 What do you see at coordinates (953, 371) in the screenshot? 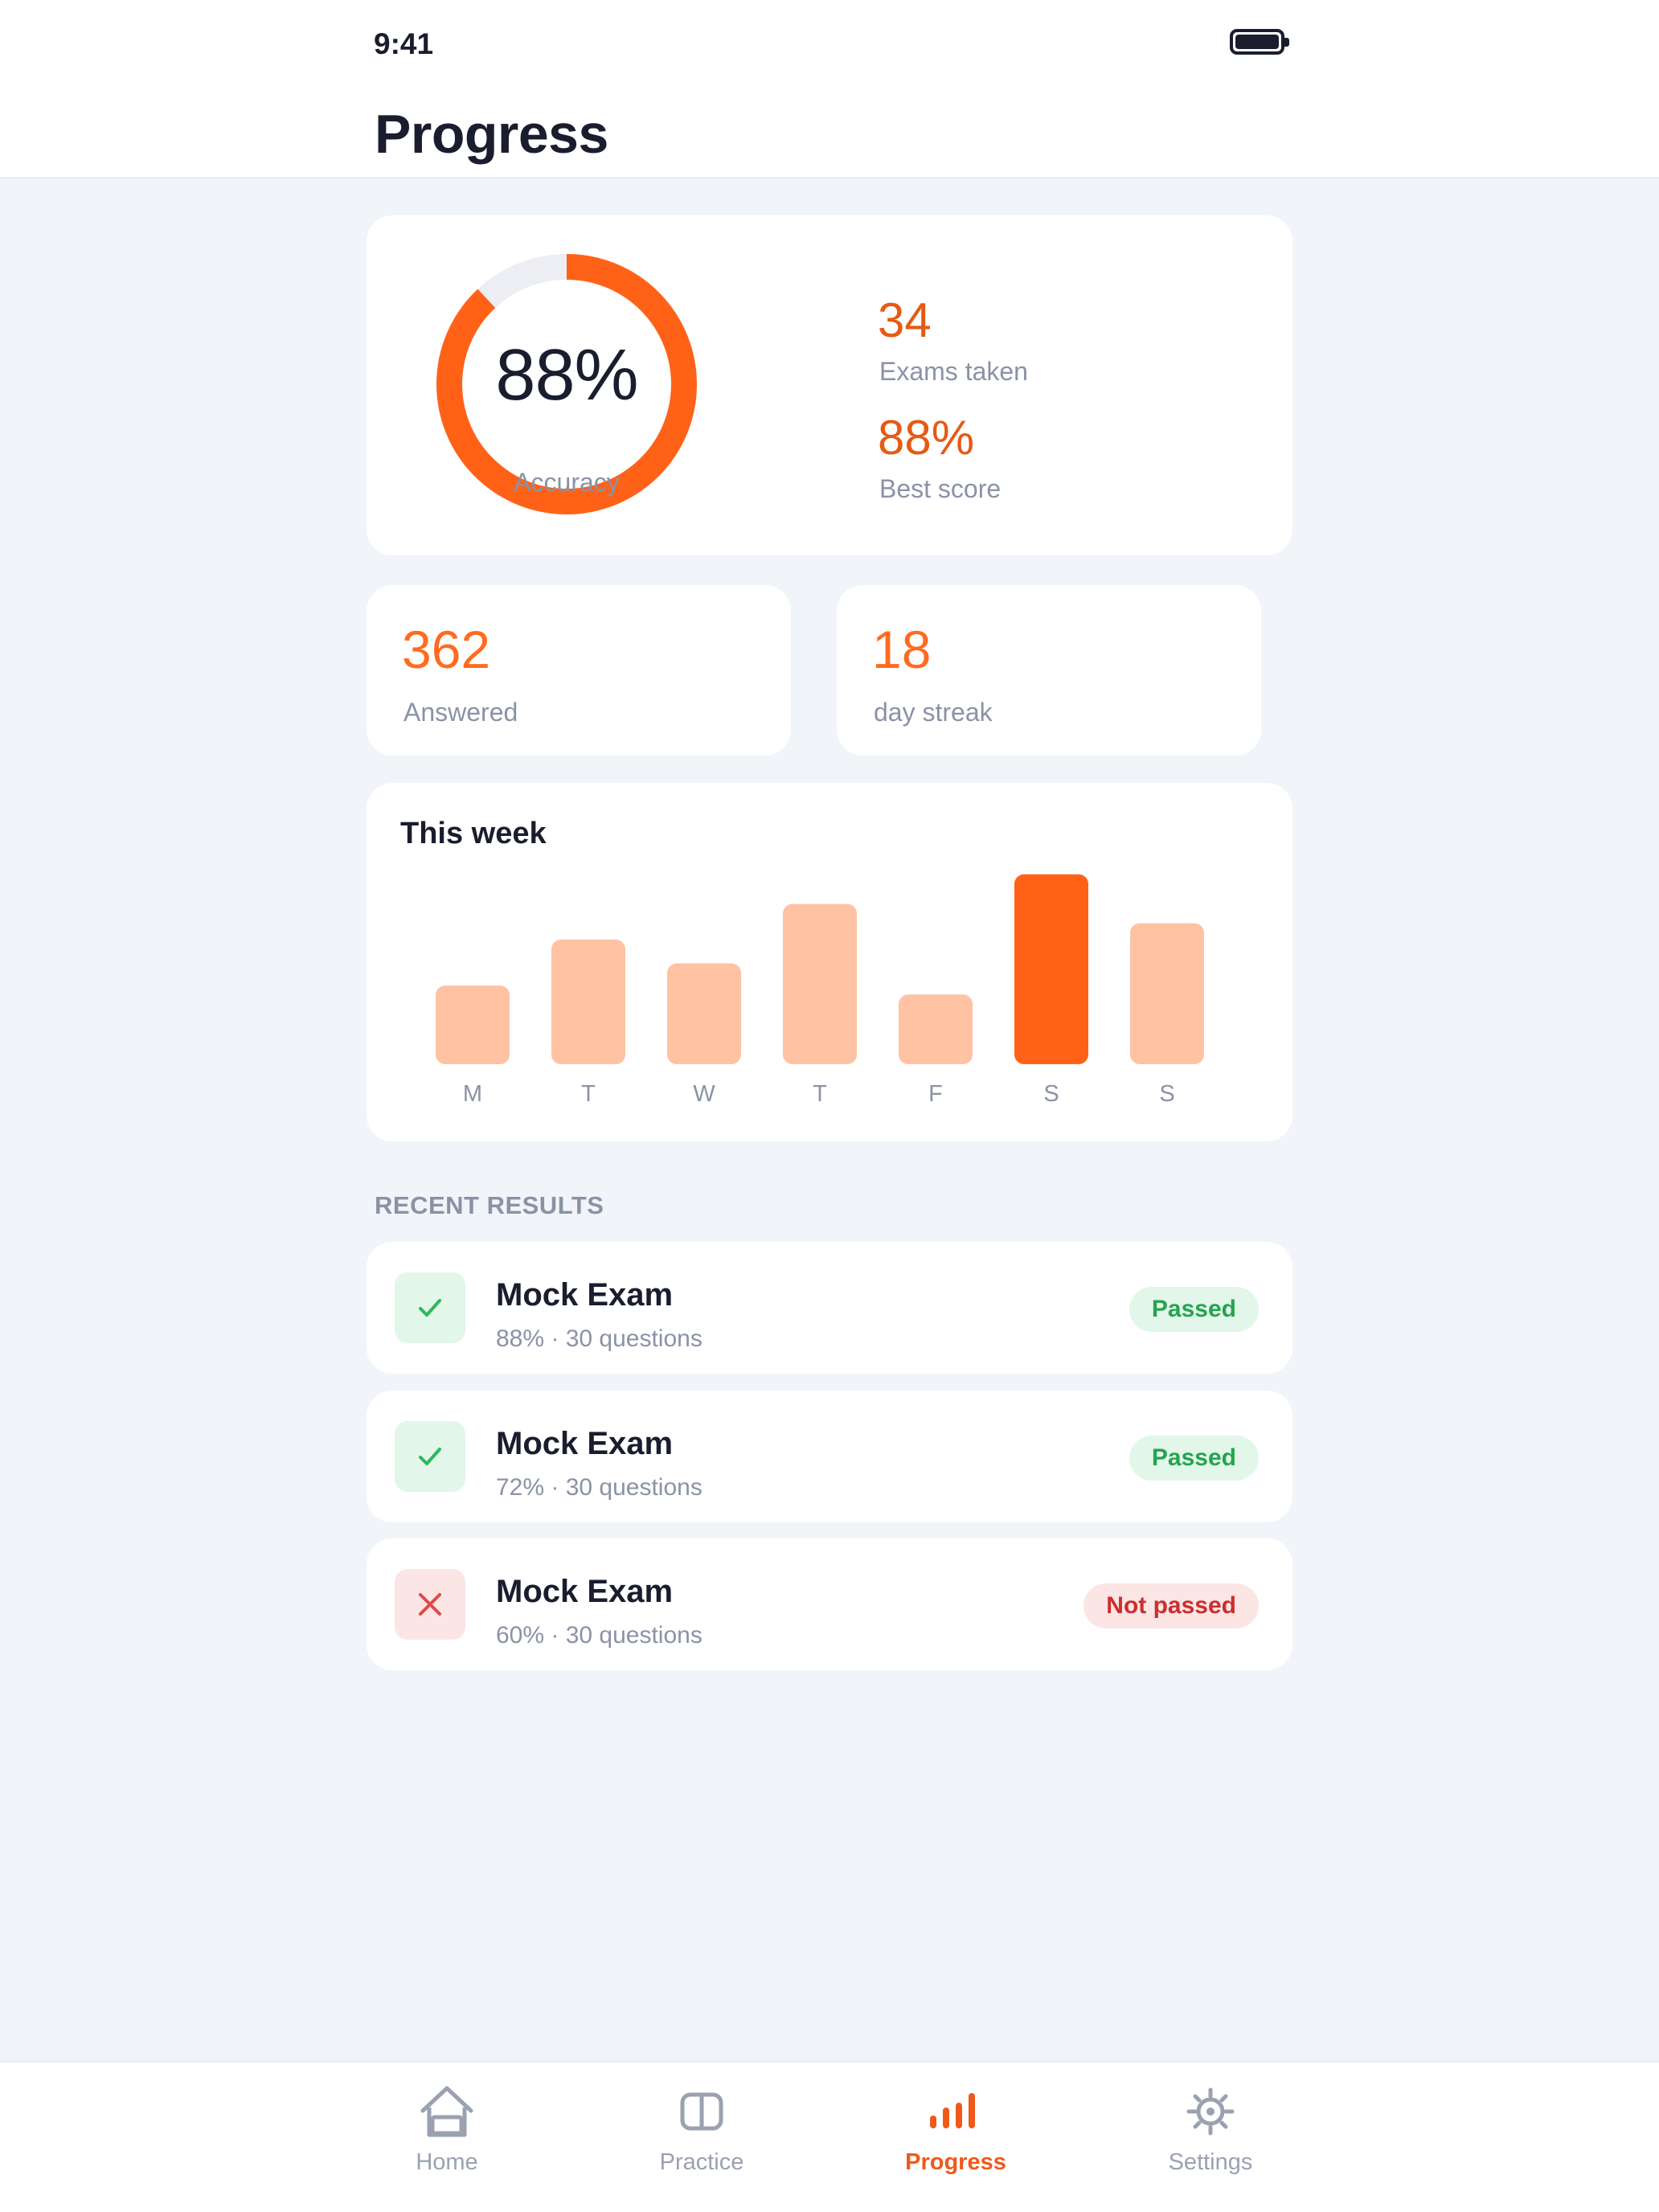
I see `exams-taken-label: Exams taken` at bounding box center [953, 371].